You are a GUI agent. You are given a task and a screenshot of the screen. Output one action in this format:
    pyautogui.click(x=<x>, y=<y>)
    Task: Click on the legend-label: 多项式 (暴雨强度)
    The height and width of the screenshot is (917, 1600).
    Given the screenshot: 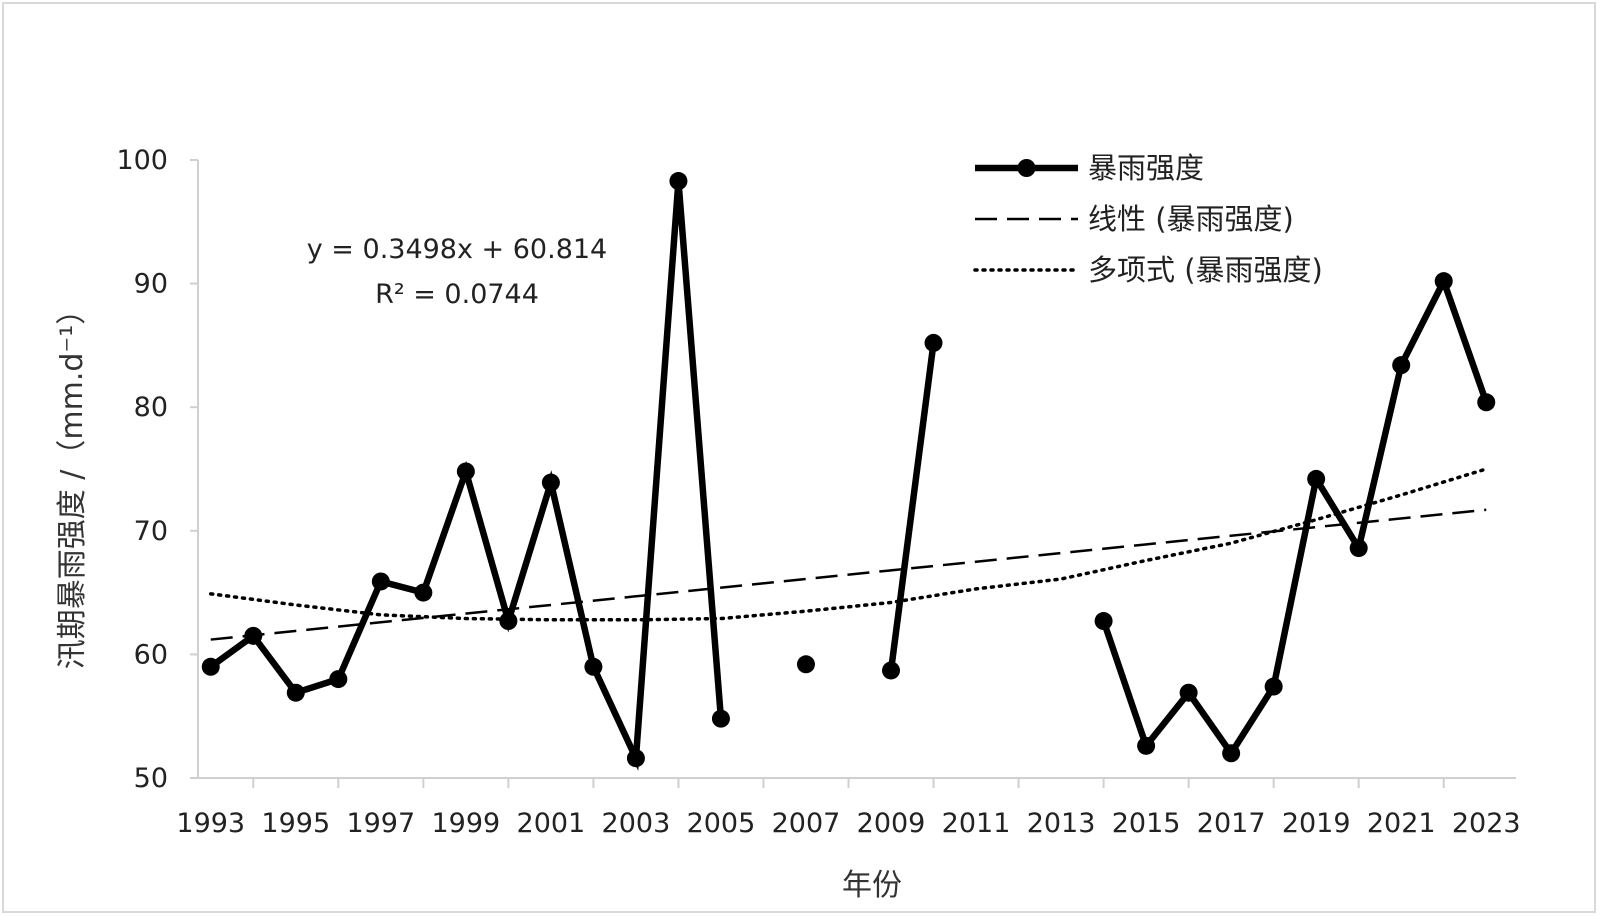 What is the action you would take?
    pyautogui.click(x=1205, y=270)
    